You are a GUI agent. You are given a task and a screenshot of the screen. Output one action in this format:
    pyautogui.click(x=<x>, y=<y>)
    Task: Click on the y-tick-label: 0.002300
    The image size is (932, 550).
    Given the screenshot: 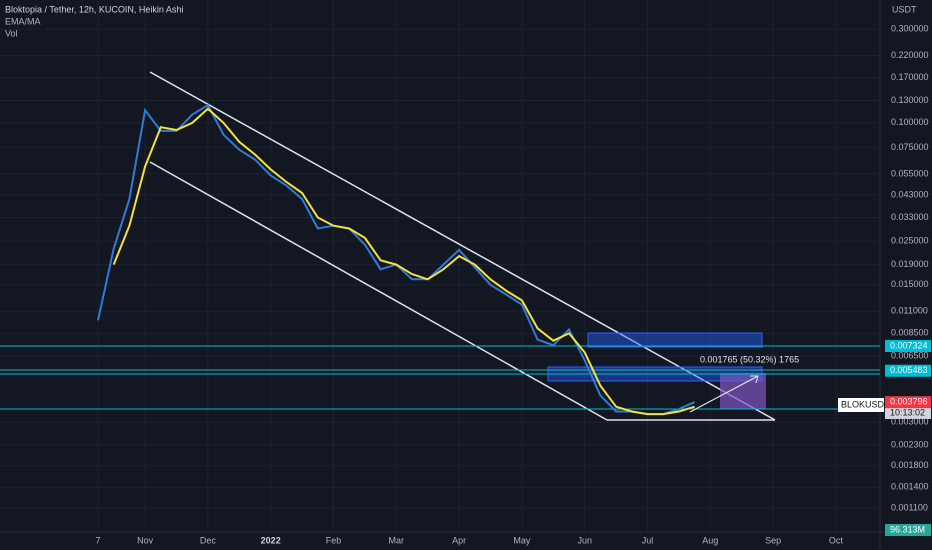 What is the action you would take?
    pyautogui.click(x=910, y=444)
    